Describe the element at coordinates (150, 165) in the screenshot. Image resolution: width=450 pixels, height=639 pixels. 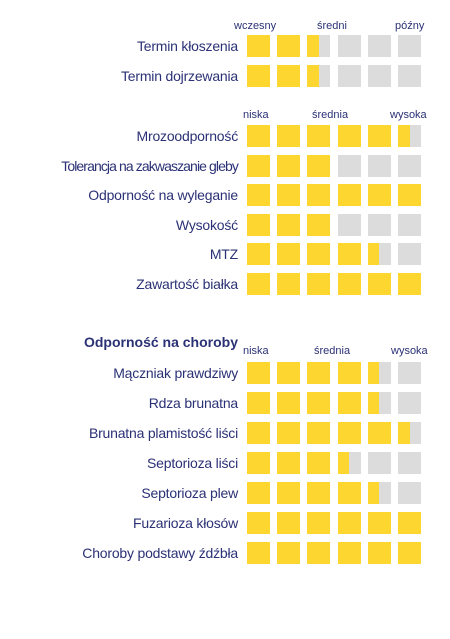
I see `row-label: Tolerancja na zakwaszanie gleby` at that location.